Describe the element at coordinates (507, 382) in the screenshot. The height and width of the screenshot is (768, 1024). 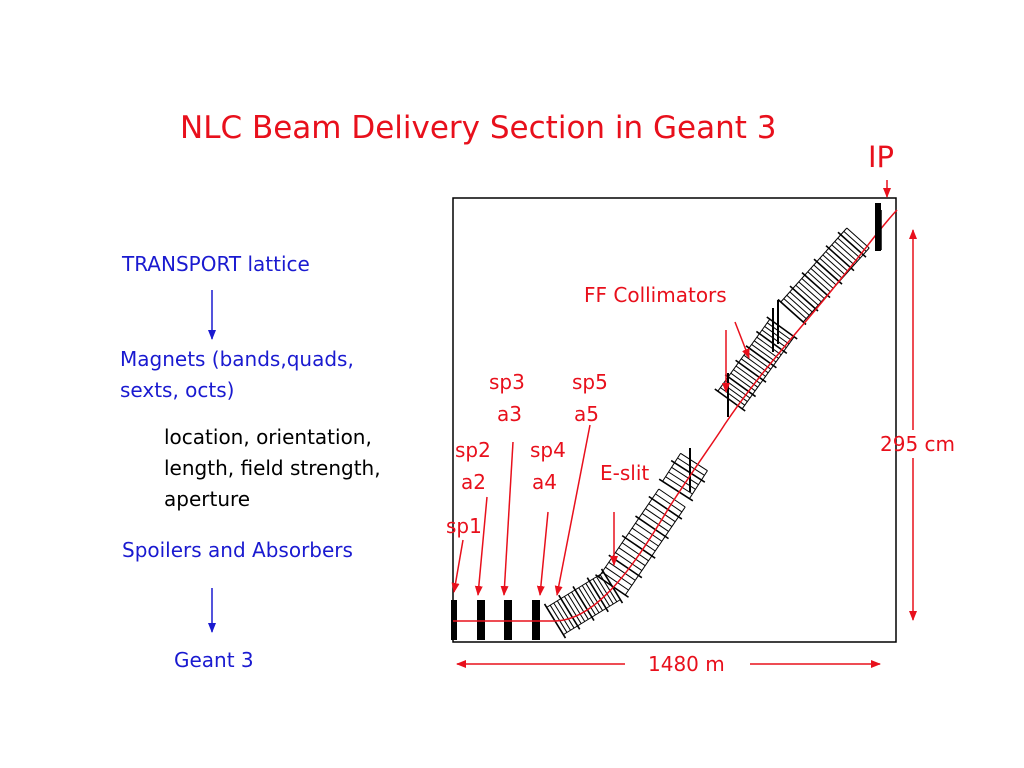
I see `sp3-label: sp3` at that location.